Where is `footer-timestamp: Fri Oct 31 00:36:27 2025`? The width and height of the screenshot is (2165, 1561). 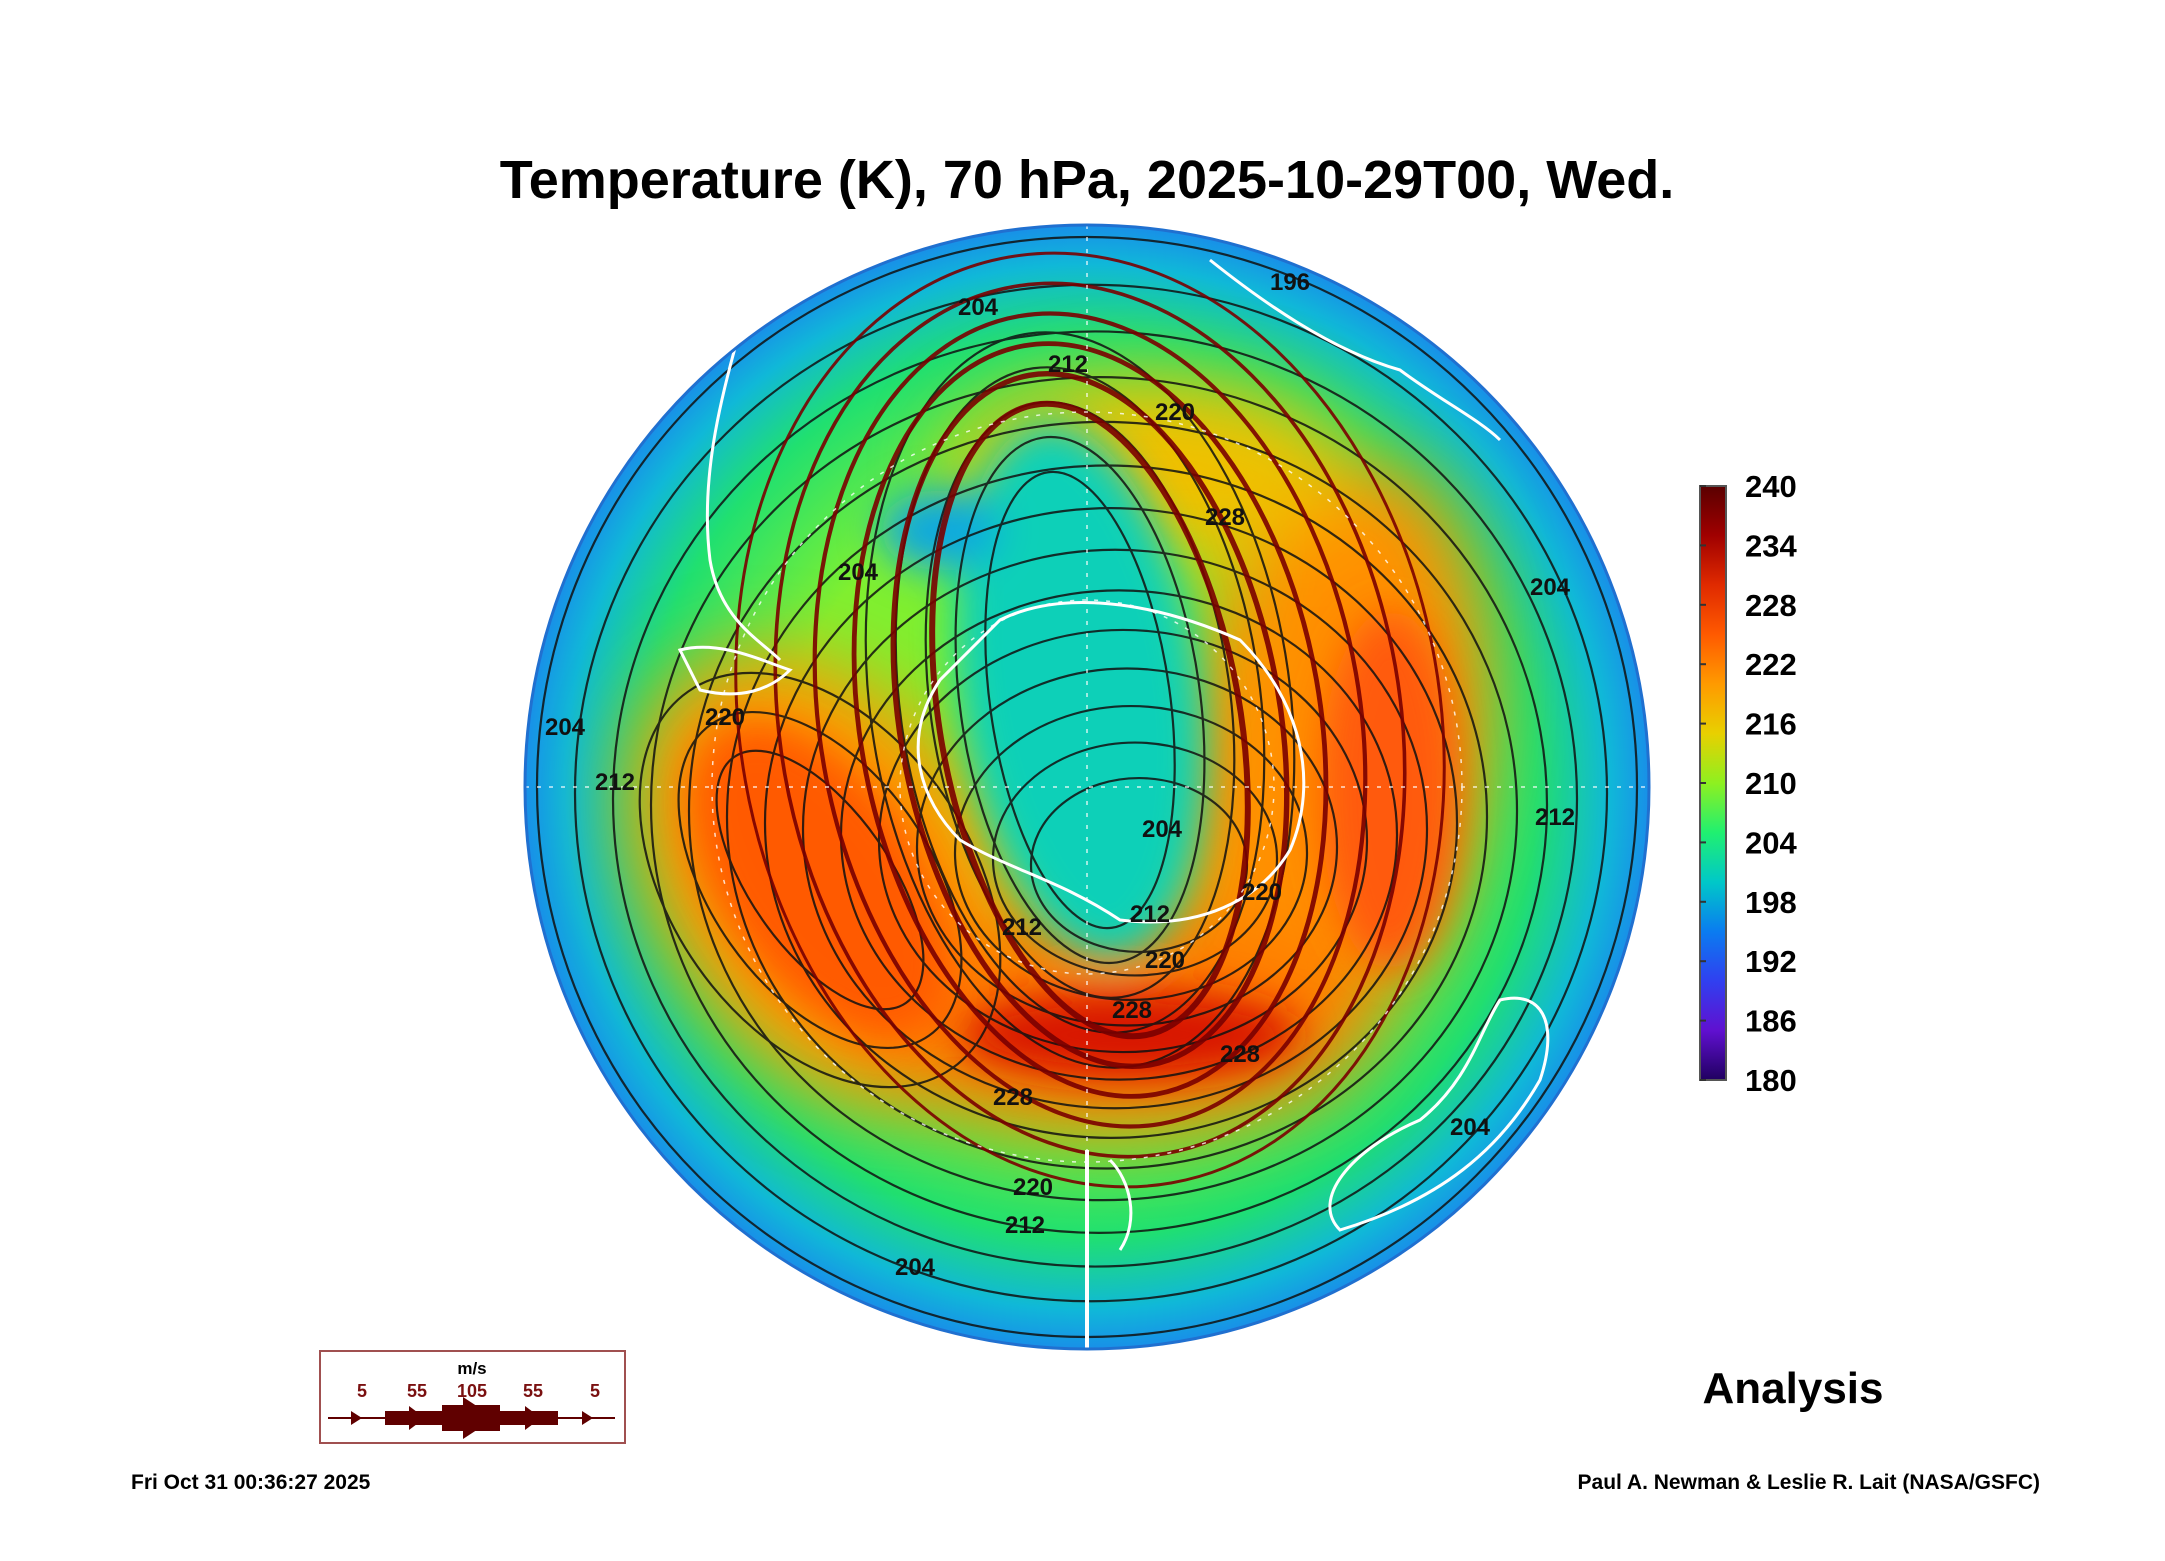
footer-timestamp: Fri Oct 31 00:36:27 2025 is located at coordinates (251, 1482).